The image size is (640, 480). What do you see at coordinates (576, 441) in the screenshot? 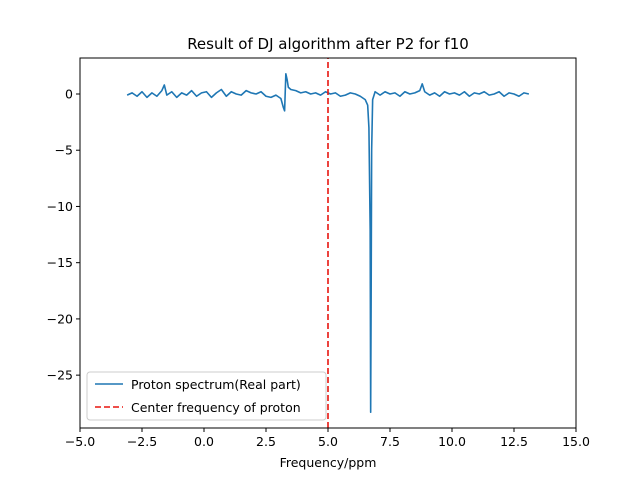
I see `x-tick-label: 15.0` at bounding box center [576, 441].